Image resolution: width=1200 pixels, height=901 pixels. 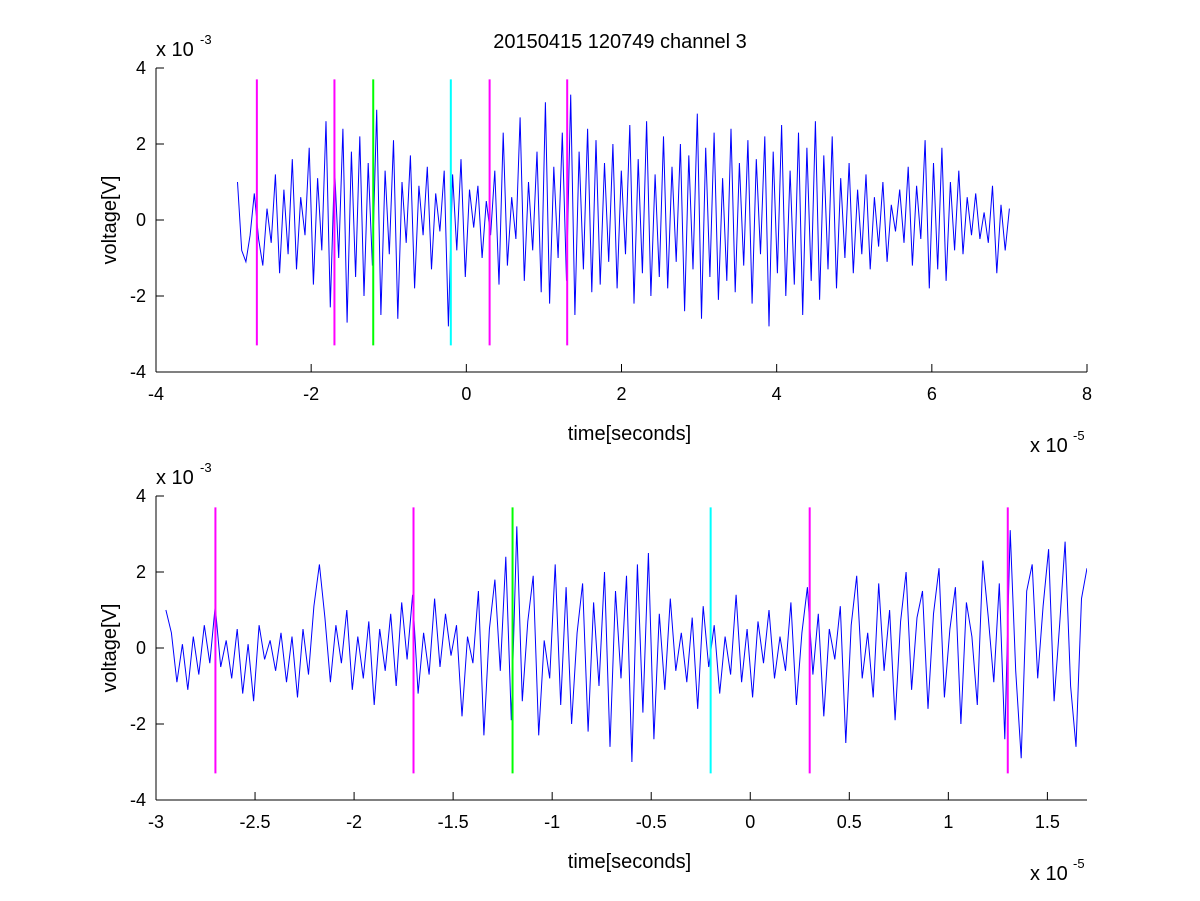 I want to click on x-tick-label: 1, so click(x=948, y=822).